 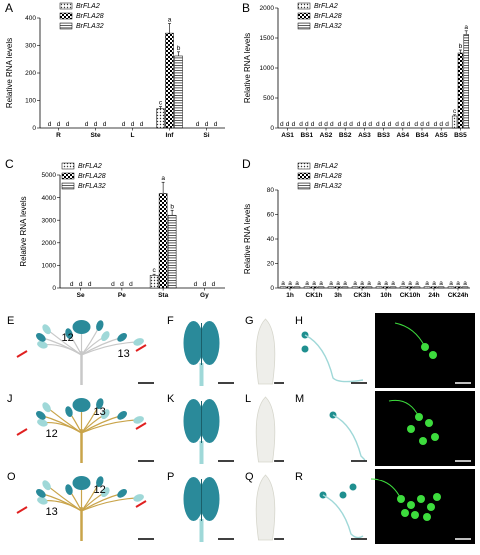 What do you see at coordinates (68, 166) in the screenshot?
I see `legend-swatch-brfla2` at bounding box center [68, 166].